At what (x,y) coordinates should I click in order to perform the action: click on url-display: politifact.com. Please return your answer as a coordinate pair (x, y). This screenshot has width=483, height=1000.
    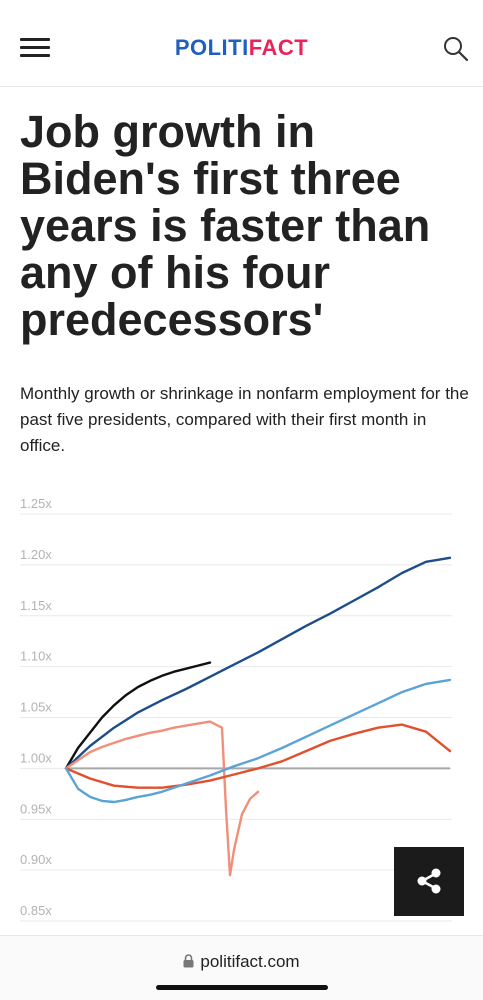
    Looking at the image, I should click on (241, 962).